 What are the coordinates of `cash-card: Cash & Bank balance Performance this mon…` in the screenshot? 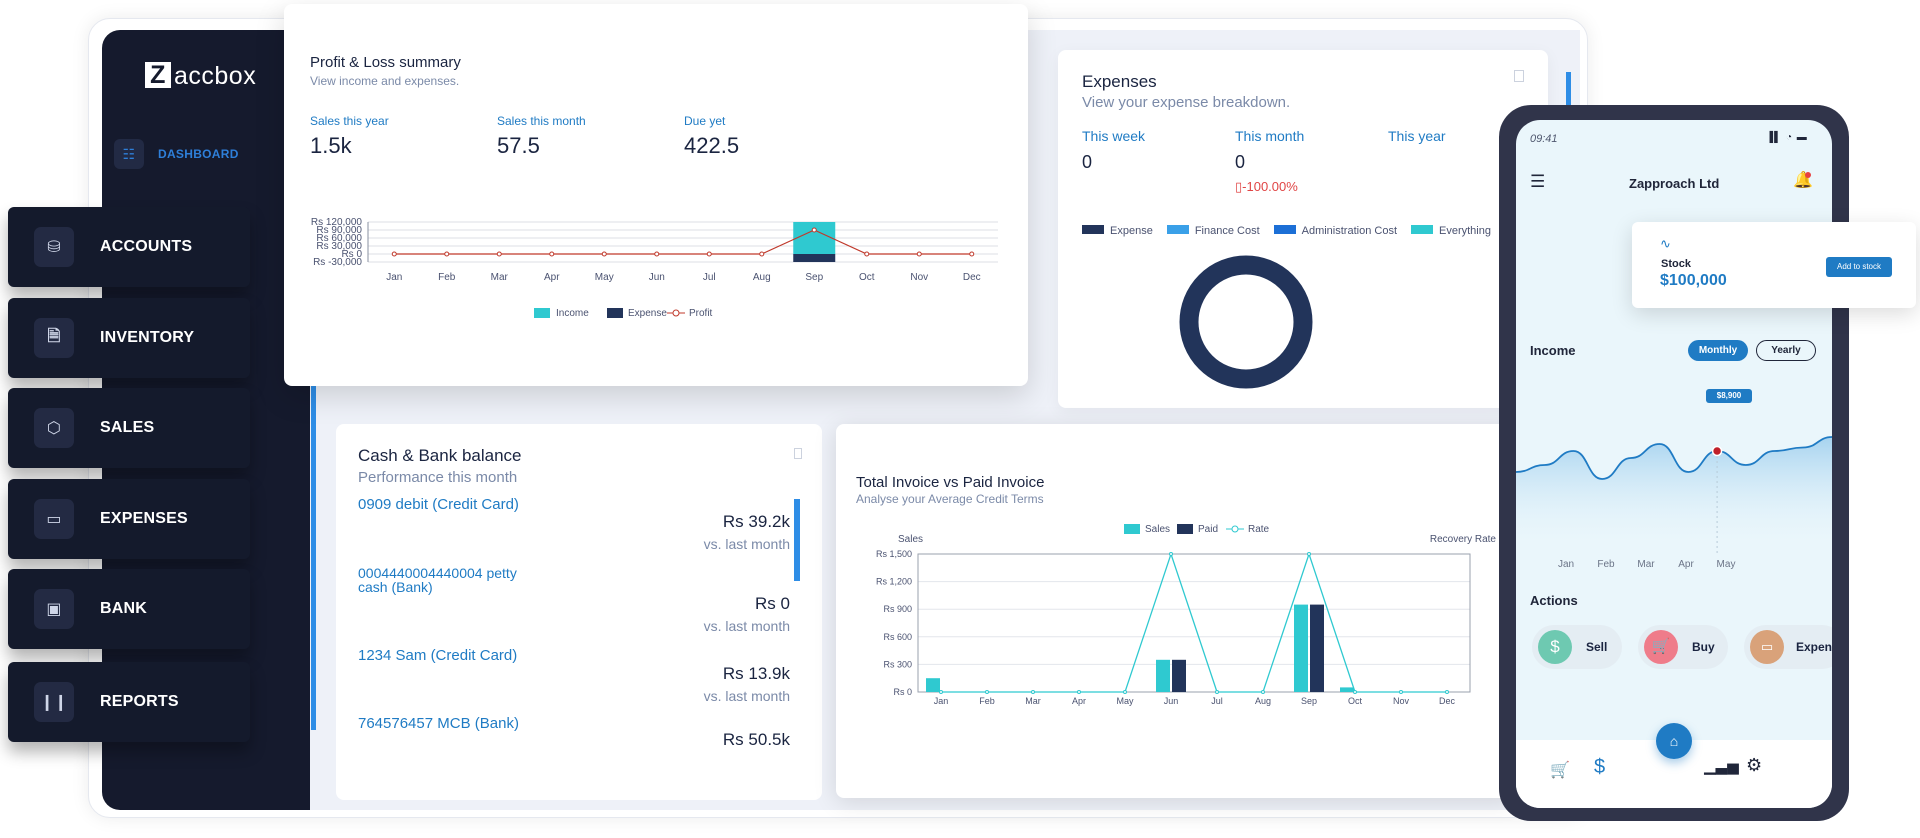 It's located at (579, 612).